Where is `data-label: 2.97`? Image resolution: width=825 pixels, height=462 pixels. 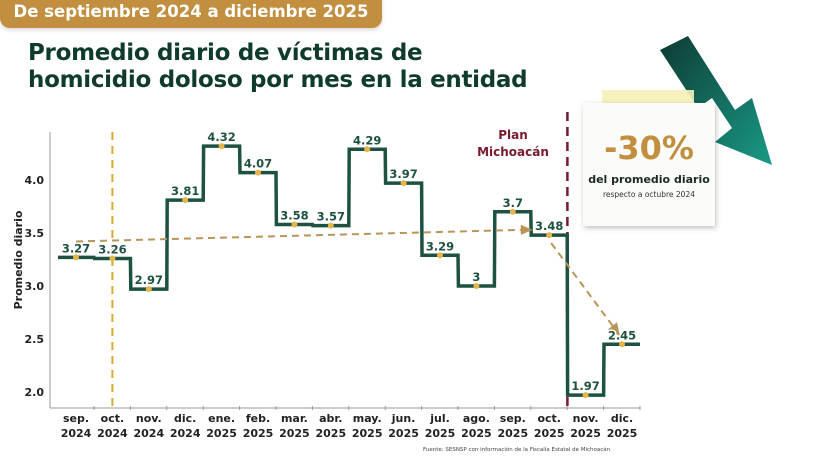
data-label: 2.97 is located at coordinates (149, 280).